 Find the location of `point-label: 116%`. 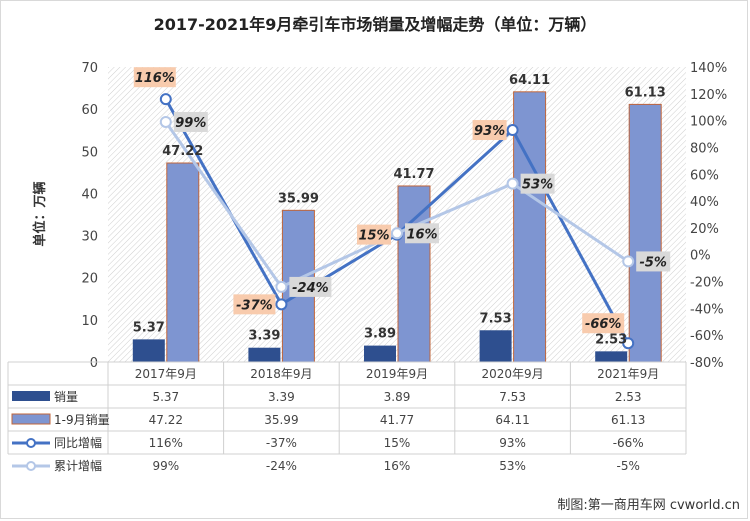

point-label: 116% is located at coordinates (155, 78).